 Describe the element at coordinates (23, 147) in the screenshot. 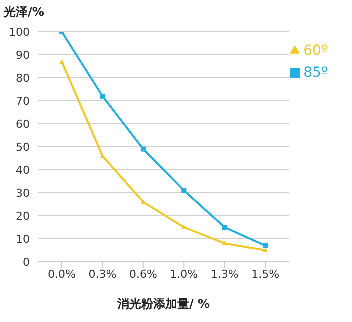

I see `y-tick-label: 50` at that location.